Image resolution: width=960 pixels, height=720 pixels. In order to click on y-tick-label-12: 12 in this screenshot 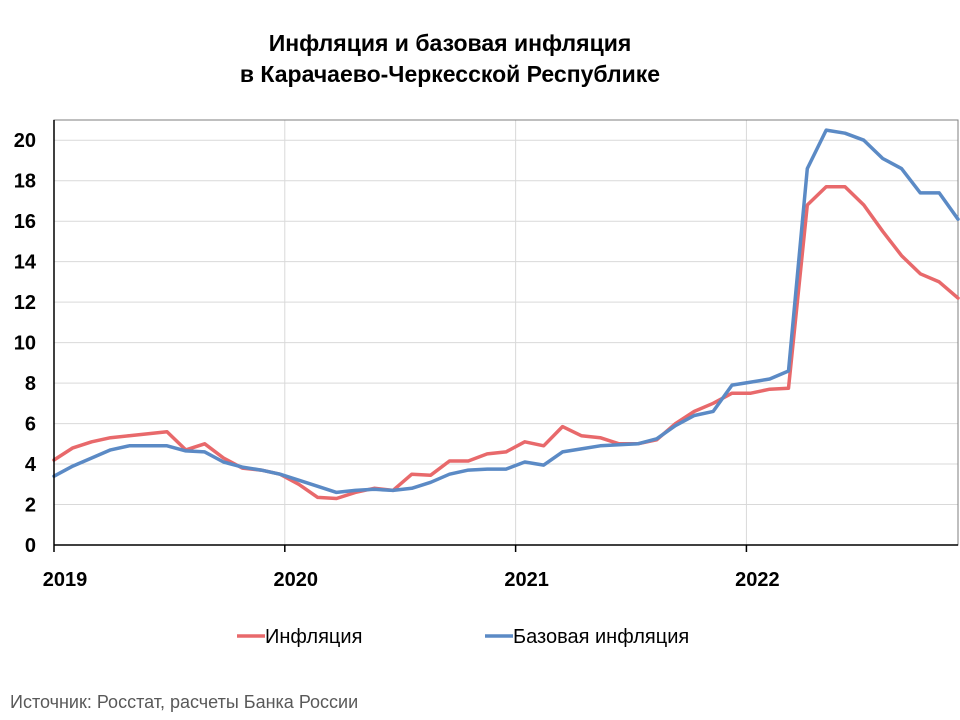, I will do `click(25, 303)`.